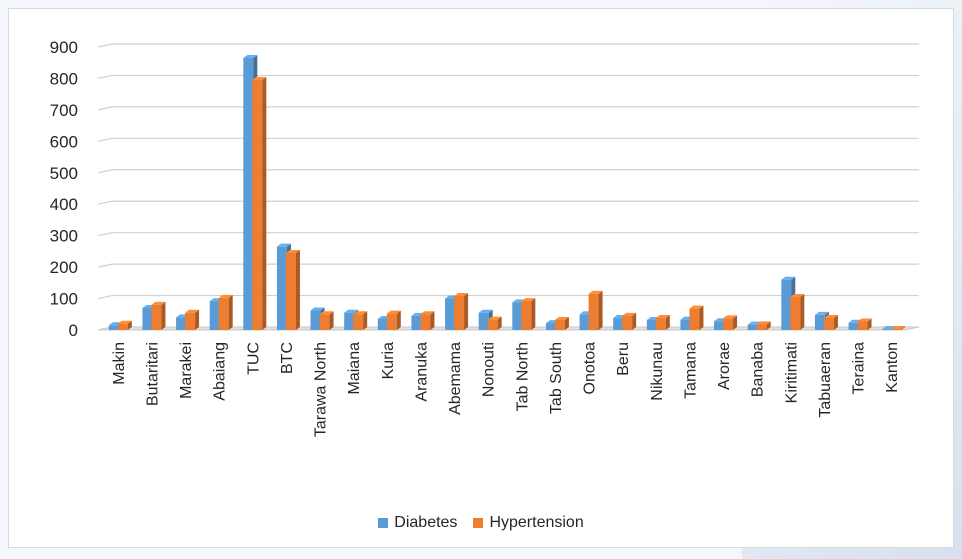 The image size is (962, 559). Describe the element at coordinates (657, 371) in the screenshot. I see `x-tick-label: Nikunau` at that location.